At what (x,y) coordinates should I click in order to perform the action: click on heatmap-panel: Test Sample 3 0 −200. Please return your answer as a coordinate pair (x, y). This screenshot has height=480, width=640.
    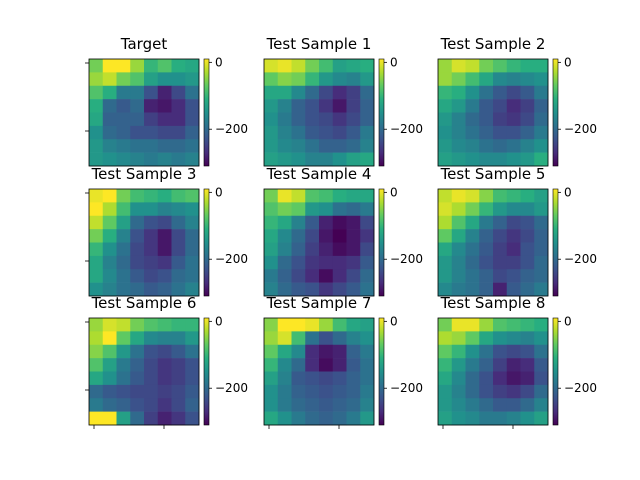
    Looking at the image, I should click on (166, 231).